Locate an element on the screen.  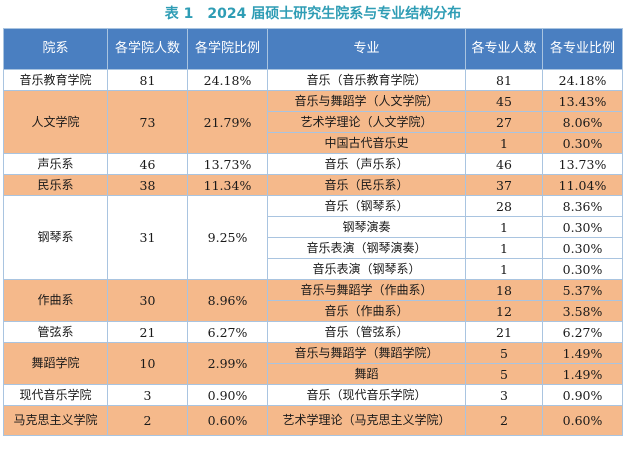
table-row: 作曲系 30 8.96% 音乐与舞蹈学（作曲系） 18 5.37% is located at coordinates (313, 300).